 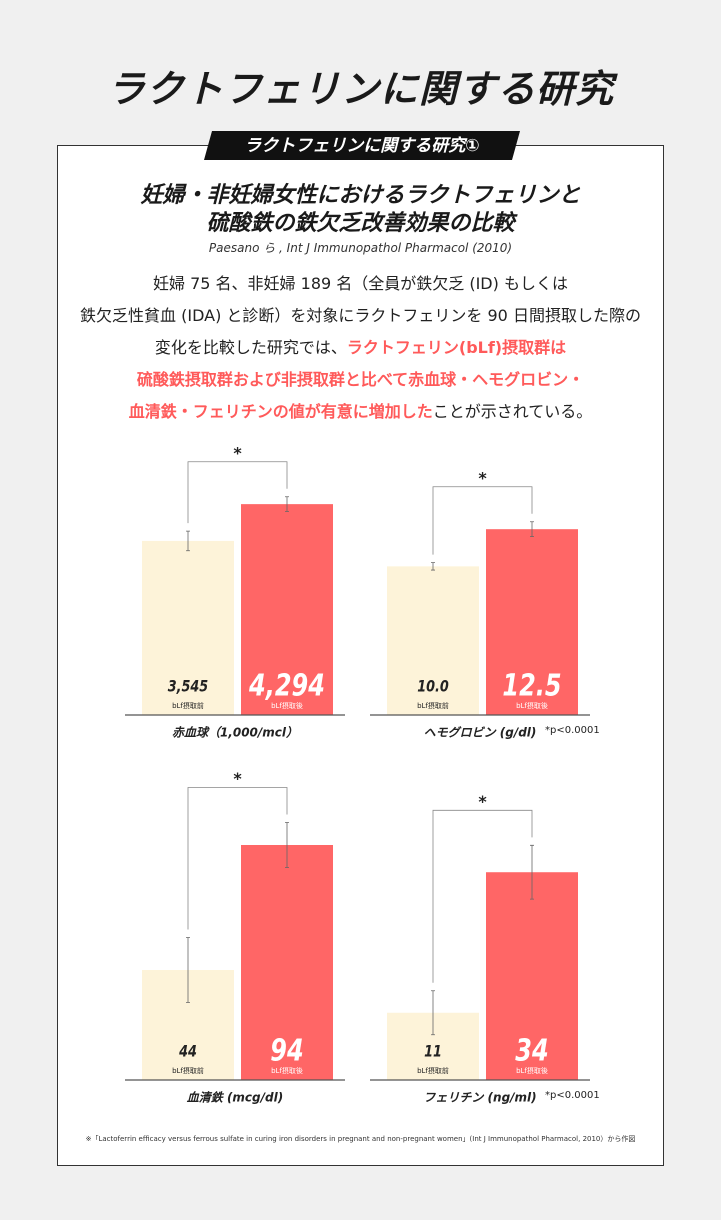 I want to click on value-label: 4,294, so click(x=286, y=686).